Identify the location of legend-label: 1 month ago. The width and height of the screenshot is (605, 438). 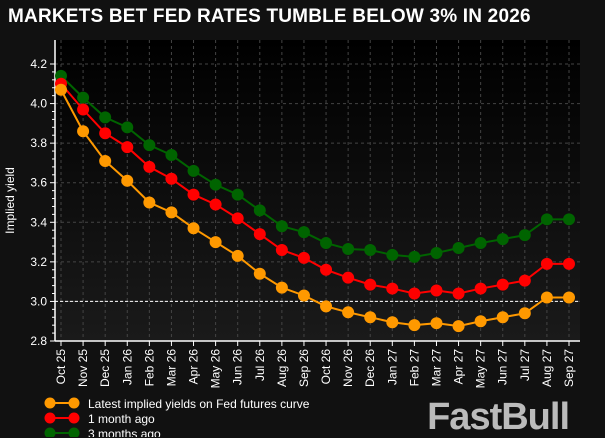
(121, 419).